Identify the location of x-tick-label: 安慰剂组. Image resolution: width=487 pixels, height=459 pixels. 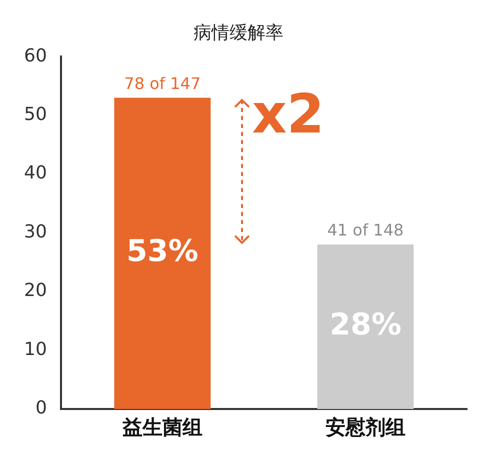
(365, 427).